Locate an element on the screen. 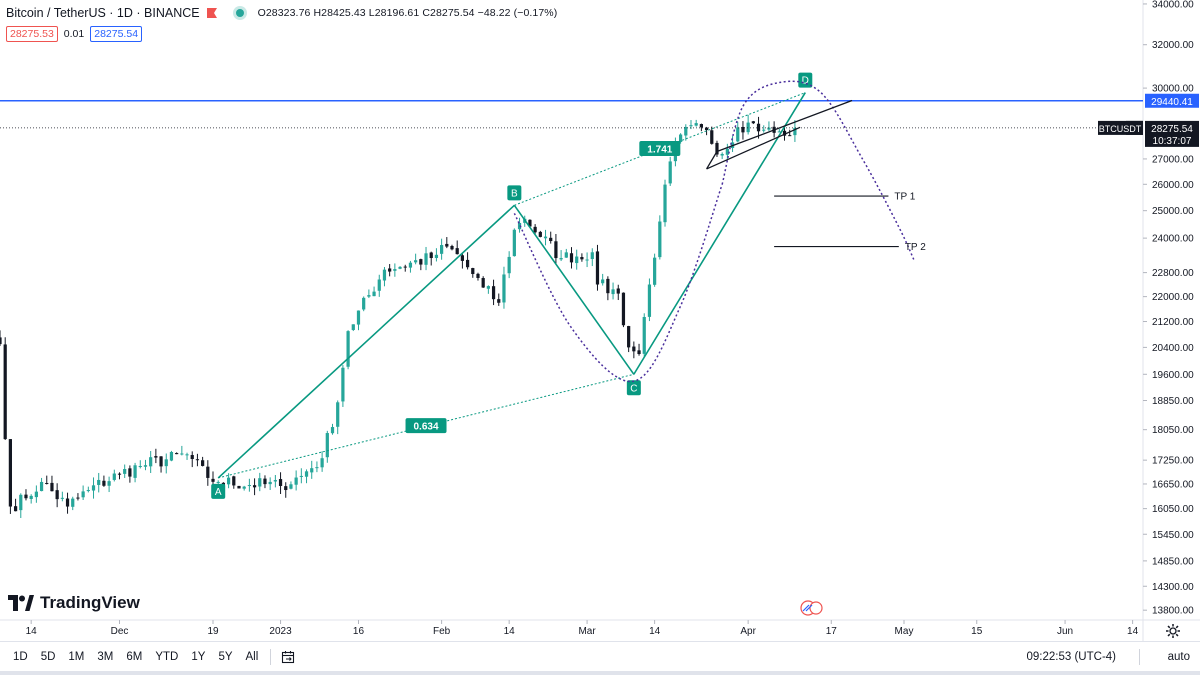 The image size is (1200, 675). timeframe-5d: 5D is located at coordinates (48, 657).